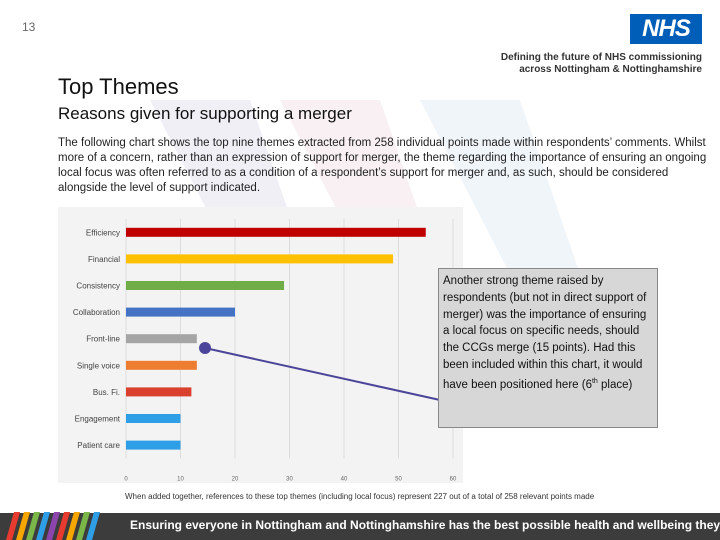 This screenshot has width=720, height=540. What do you see at coordinates (666, 29) in the screenshot?
I see `nhs-logo: NHS` at bounding box center [666, 29].